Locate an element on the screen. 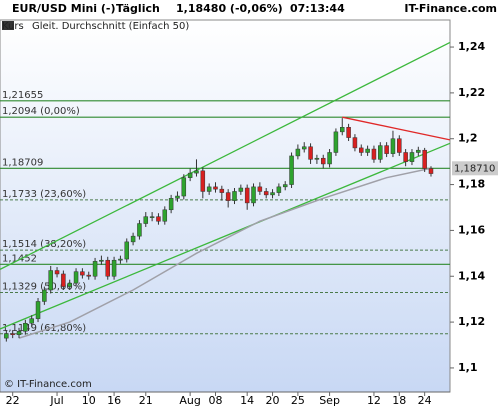 The image size is (500, 408). time: 07:13:44 is located at coordinates (317, 8).